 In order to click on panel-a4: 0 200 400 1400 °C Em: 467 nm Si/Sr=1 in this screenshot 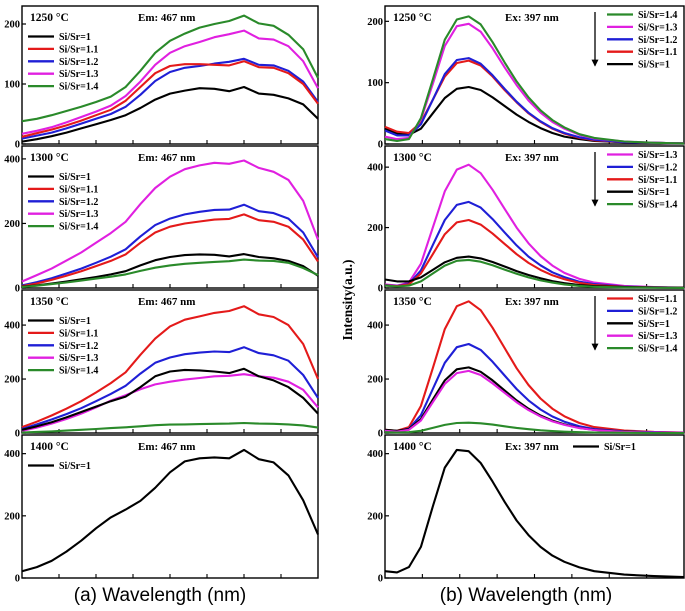, I will do `click(161, 509)`.